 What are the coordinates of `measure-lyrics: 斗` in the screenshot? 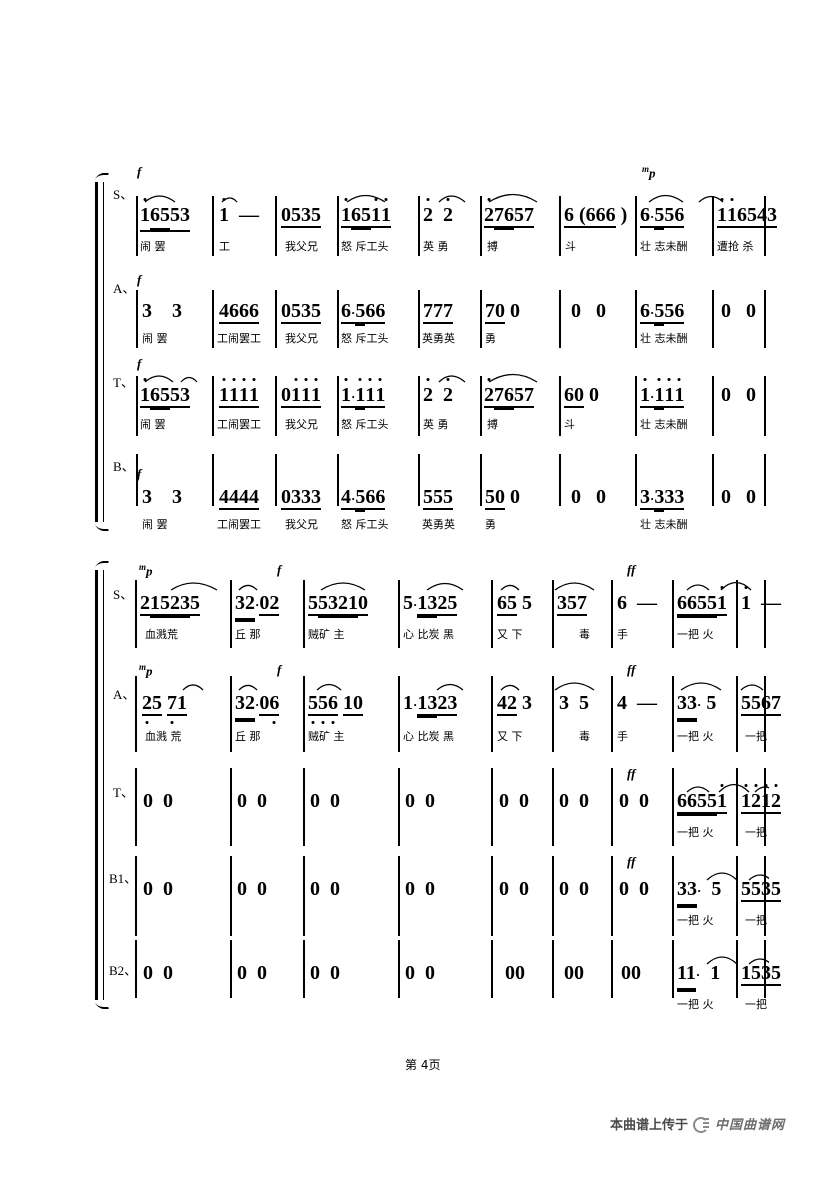 It's located at (569, 424).